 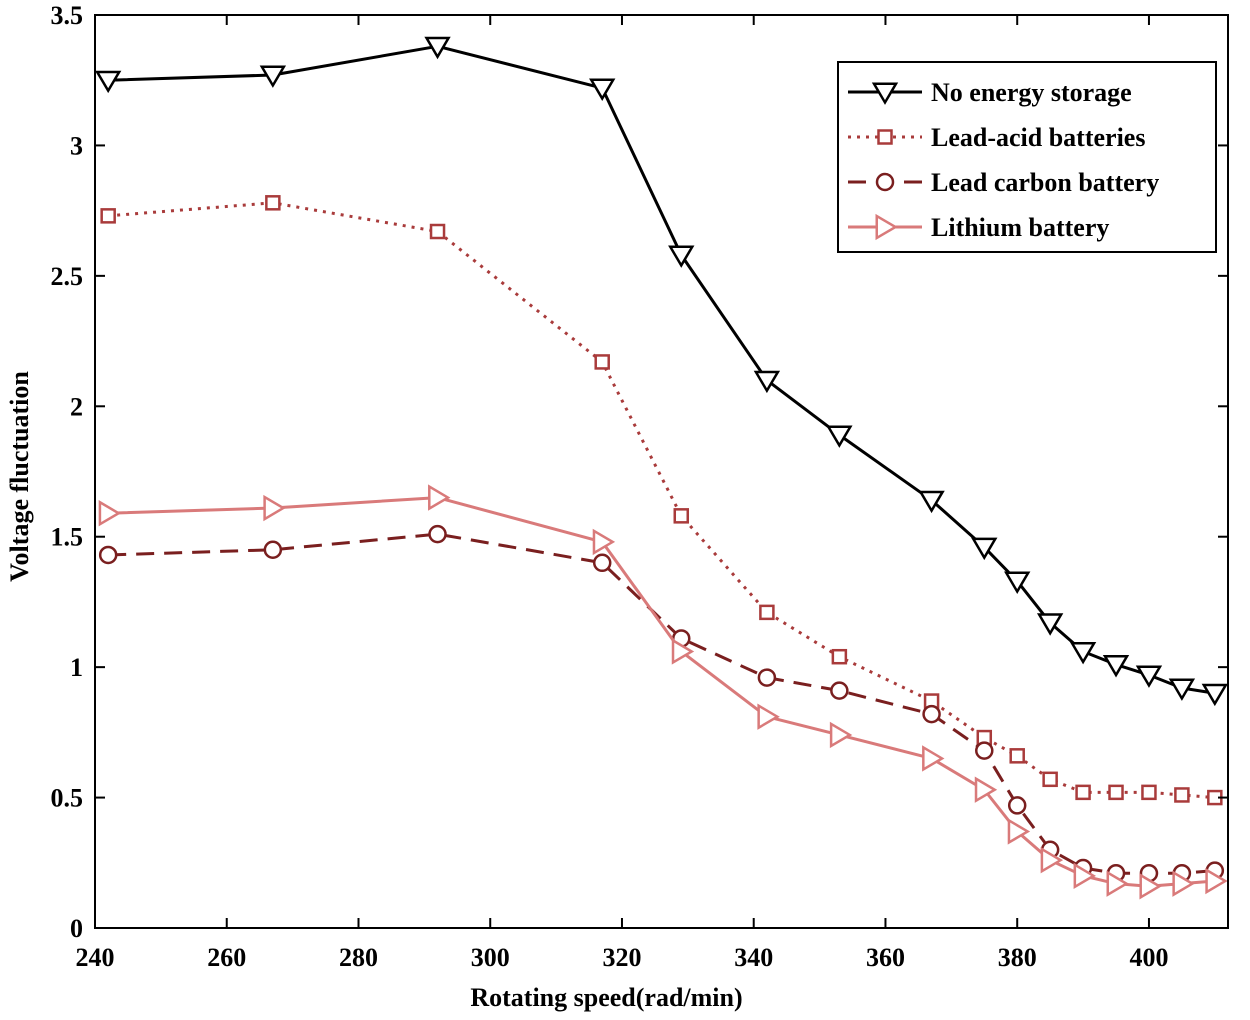 I want to click on x-tick-label: 400, so click(x=1148, y=957).